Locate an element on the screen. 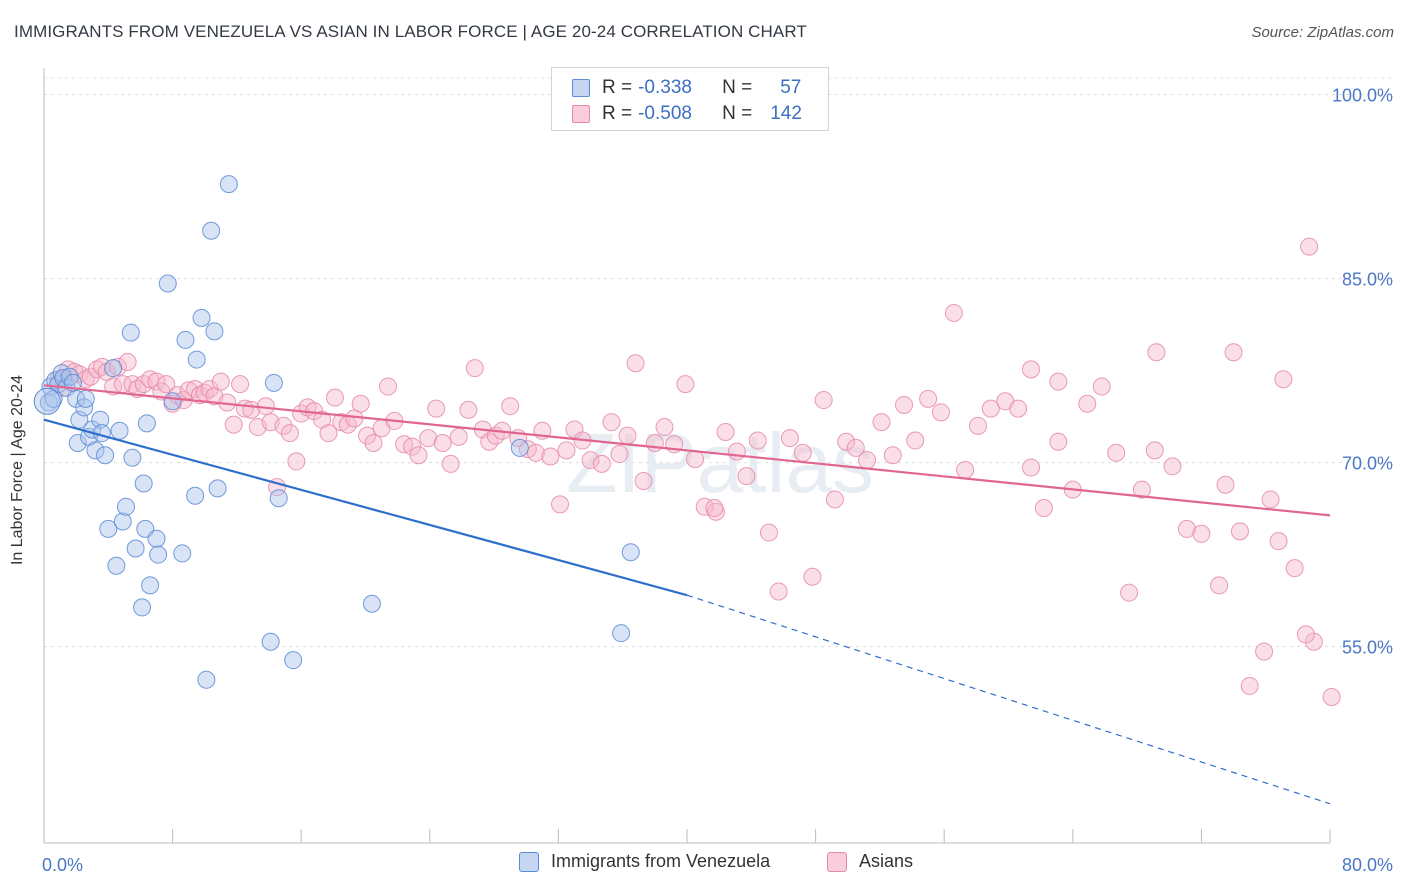 The height and width of the screenshot is (892, 1406). y-tick-label: 70.0% is located at coordinates (1367, 464).